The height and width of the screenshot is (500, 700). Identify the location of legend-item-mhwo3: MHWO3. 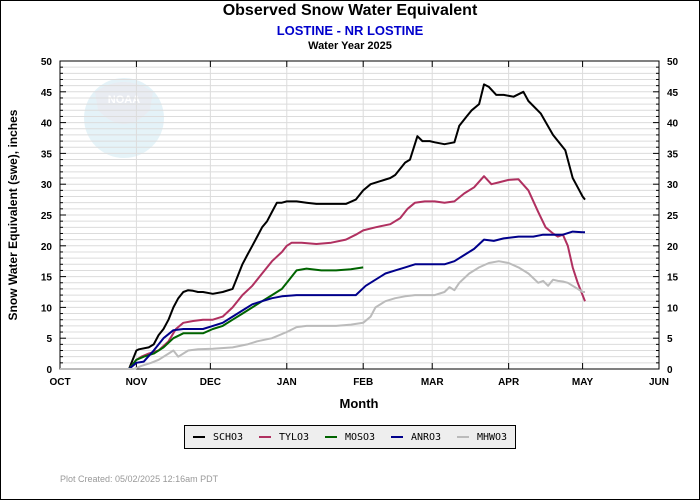
(482, 437).